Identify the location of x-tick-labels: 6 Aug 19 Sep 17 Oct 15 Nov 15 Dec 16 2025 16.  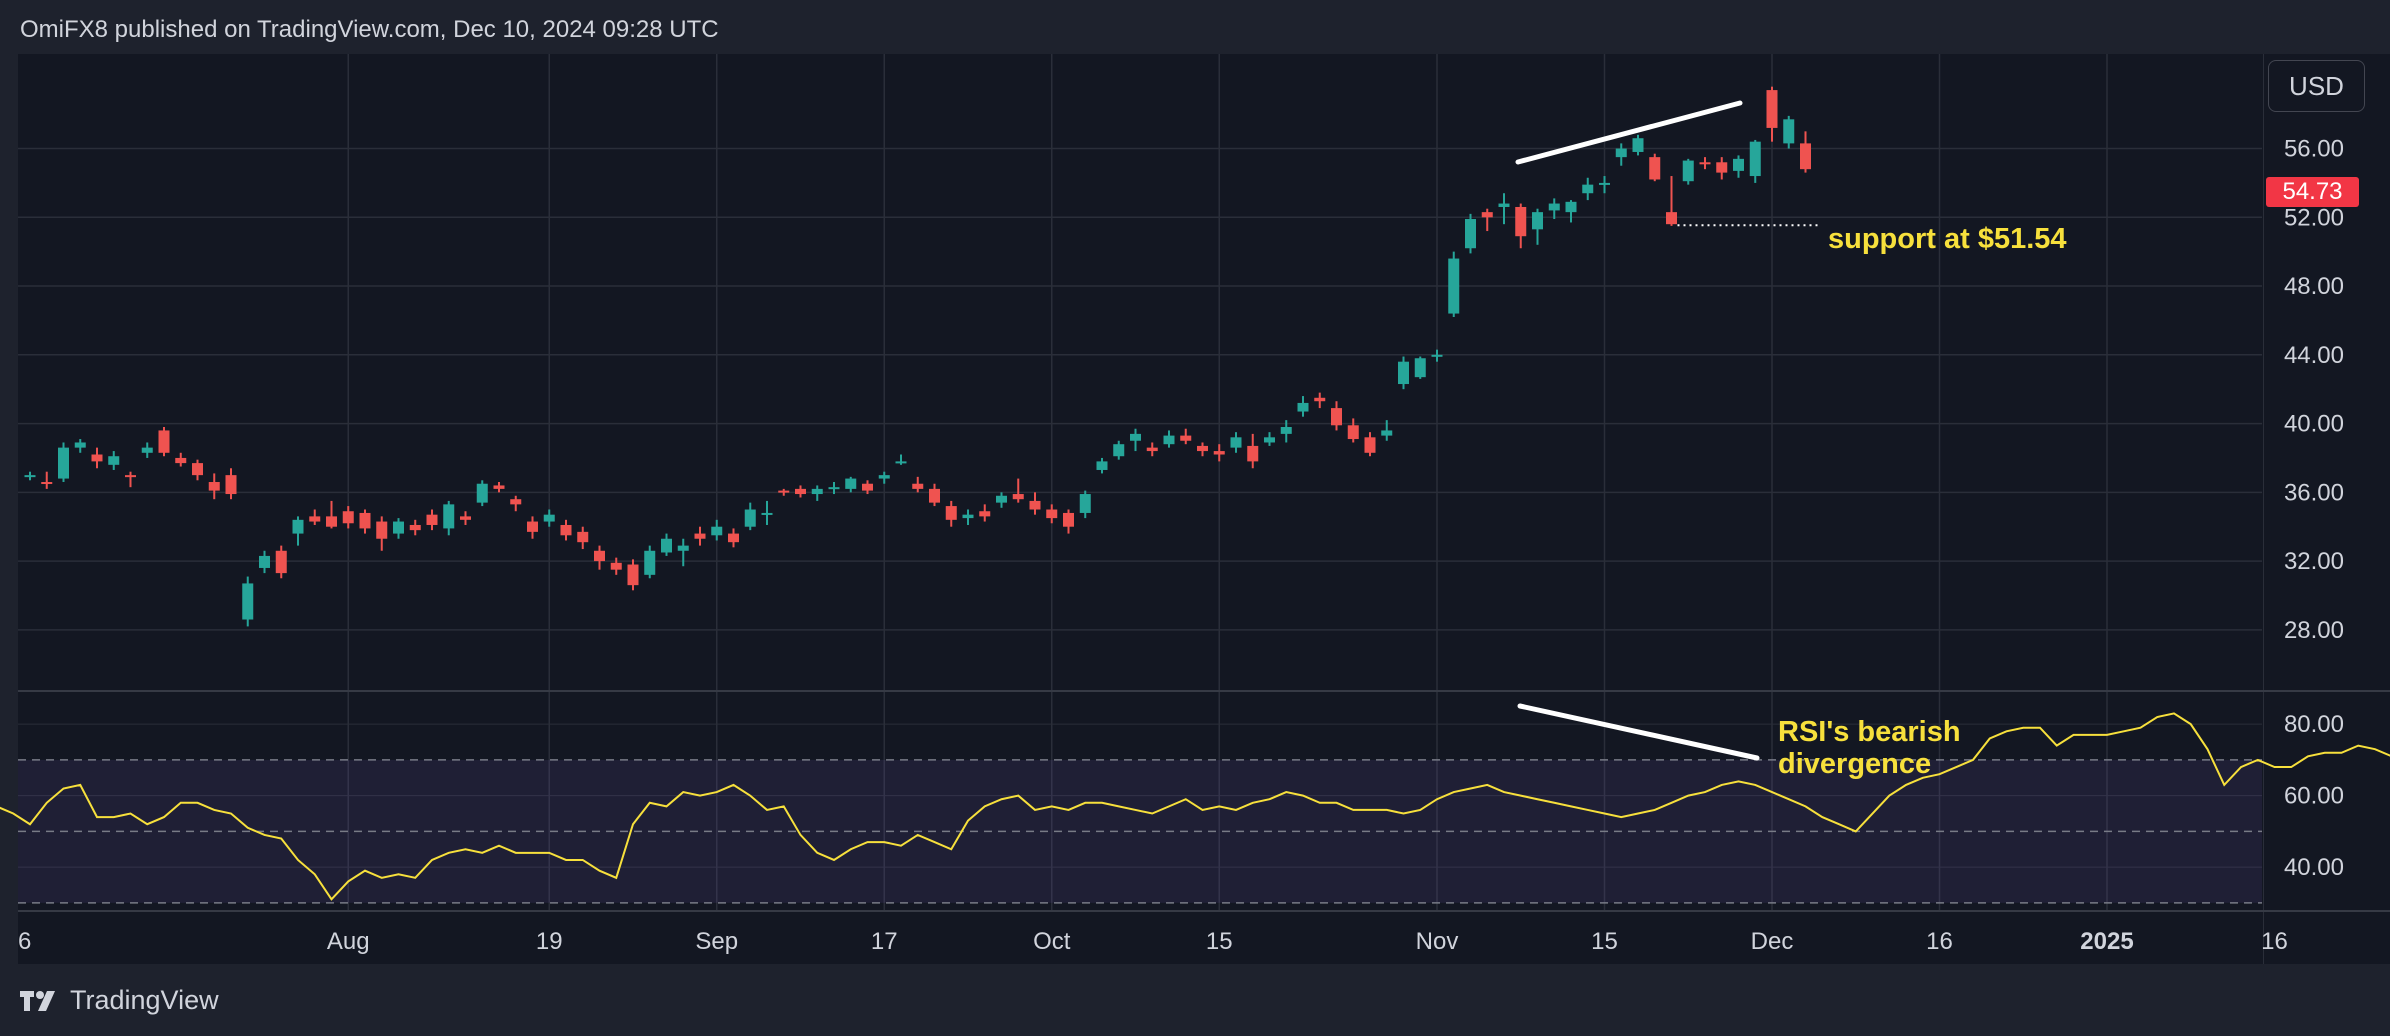
(1153, 941).